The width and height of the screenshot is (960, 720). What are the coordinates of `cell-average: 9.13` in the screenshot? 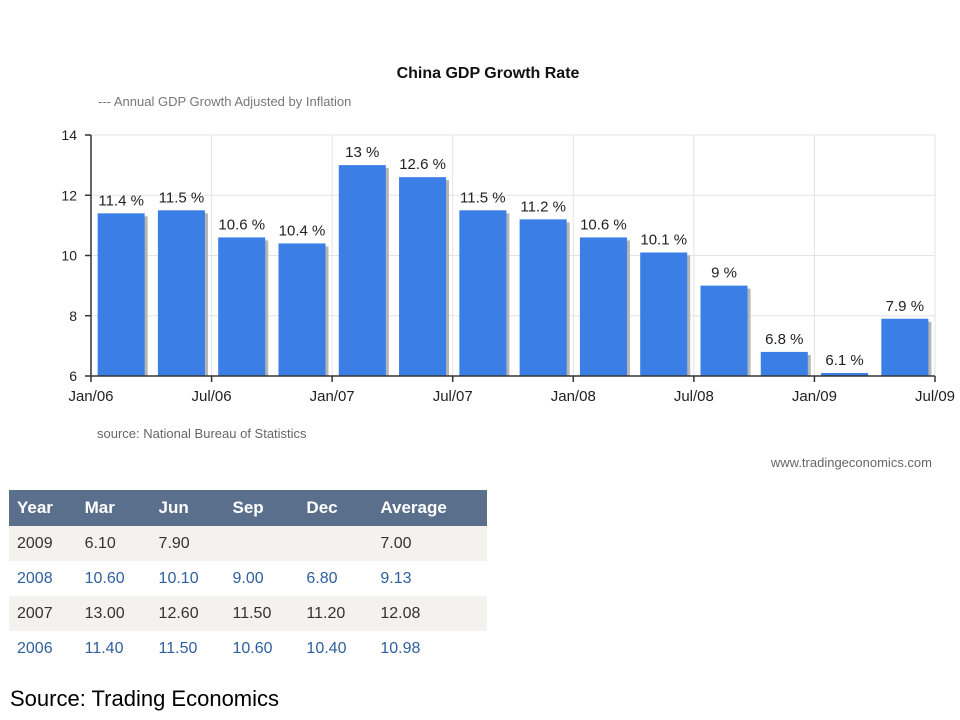 It's located at (429, 578).